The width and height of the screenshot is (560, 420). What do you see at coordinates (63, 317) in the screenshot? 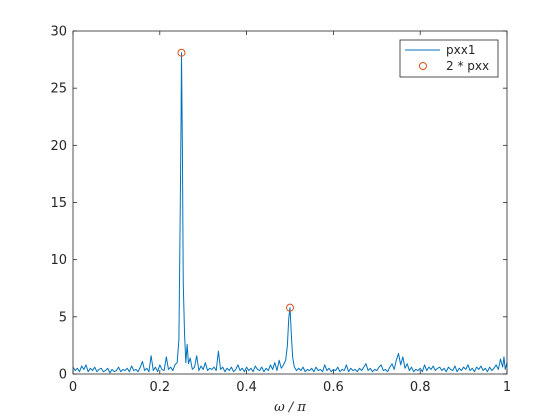
I see `y-tick-label: 5` at bounding box center [63, 317].